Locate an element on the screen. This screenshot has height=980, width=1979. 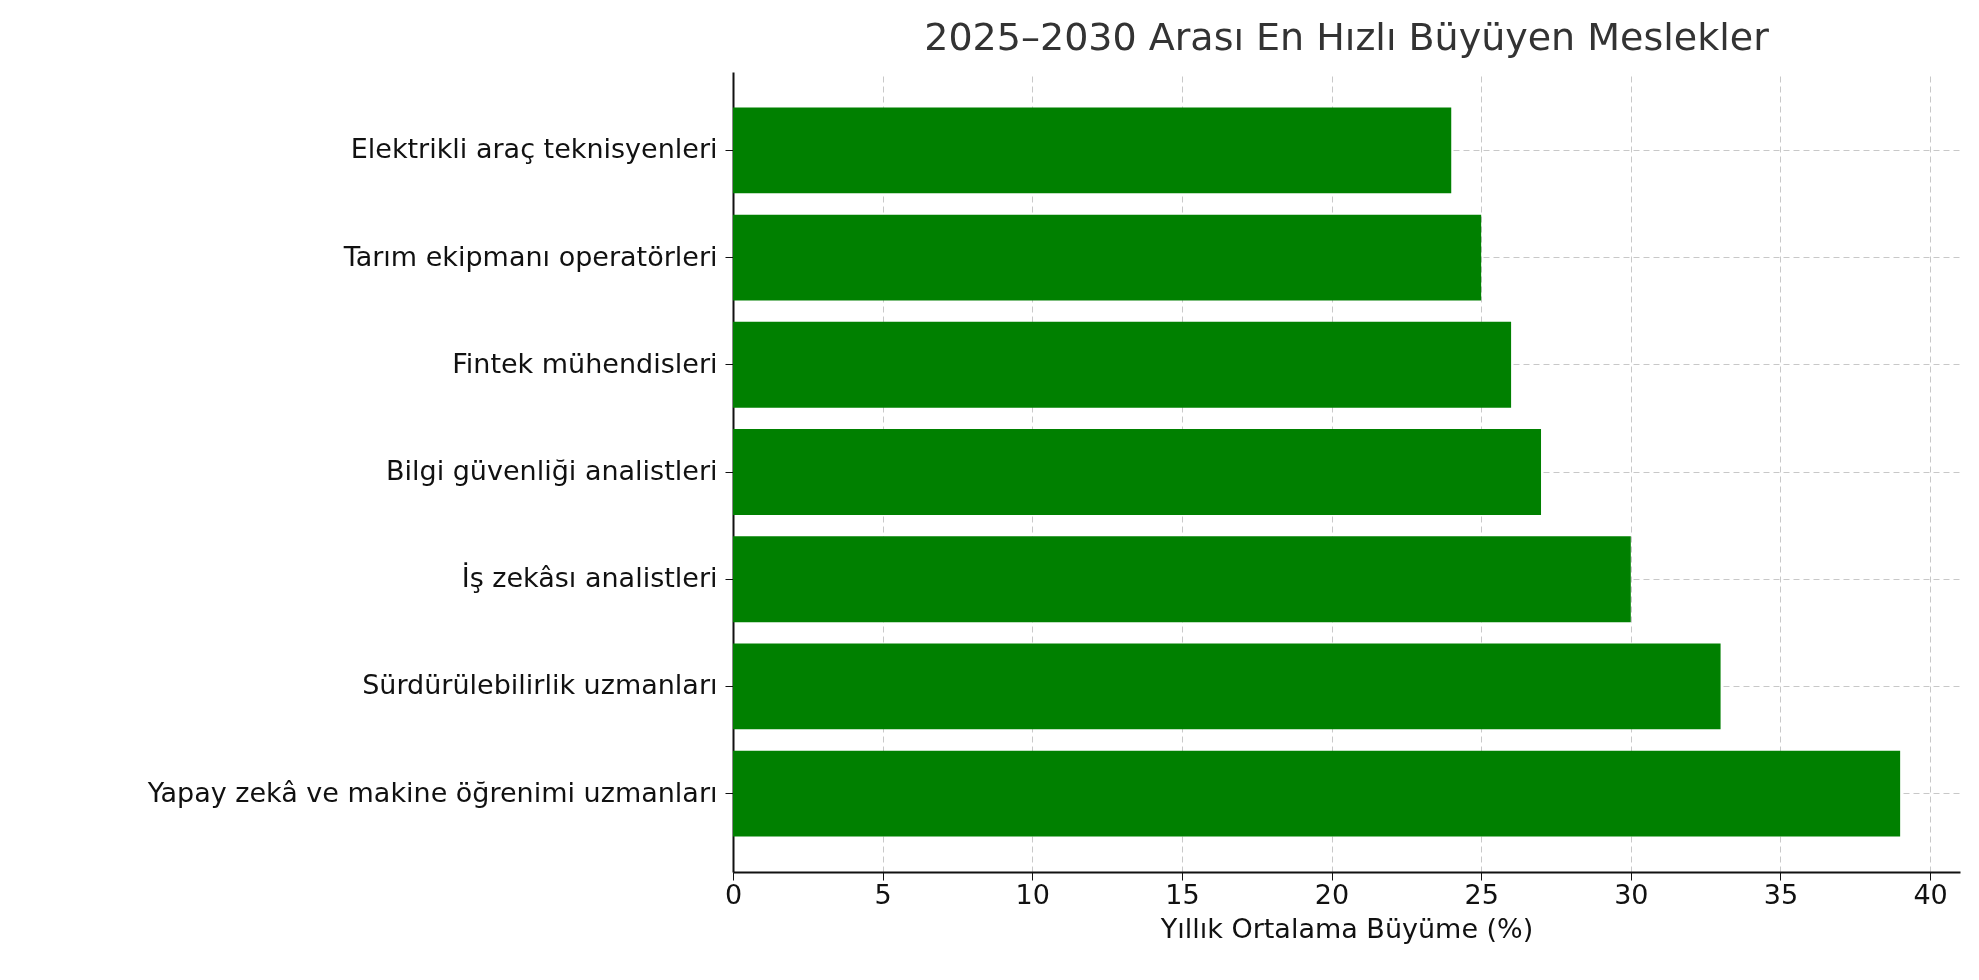
x-tick-label: 15 is located at coordinates (1182, 894).